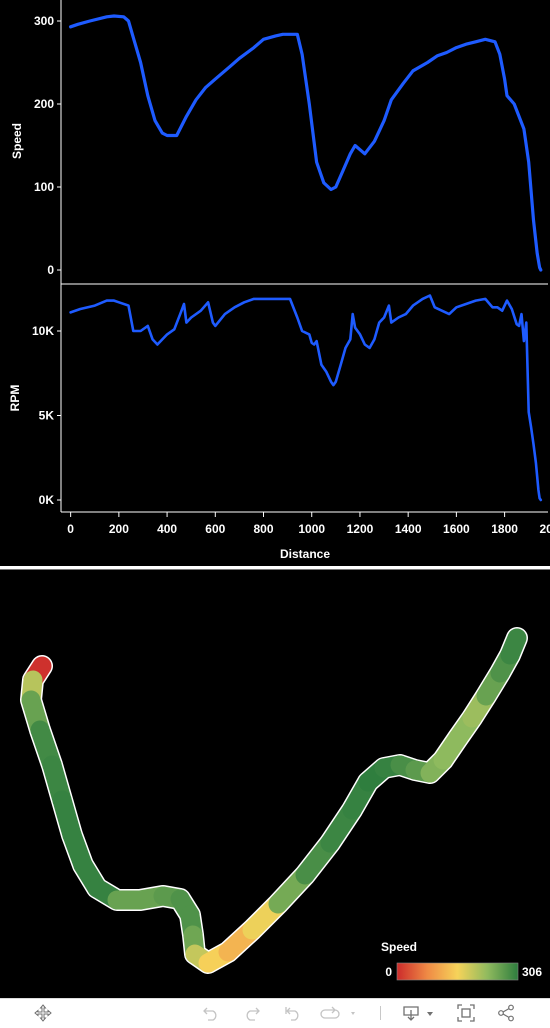 The width and height of the screenshot is (550, 1028). Describe the element at coordinates (340, 1013) in the screenshot. I see `refresh-icon` at that location.